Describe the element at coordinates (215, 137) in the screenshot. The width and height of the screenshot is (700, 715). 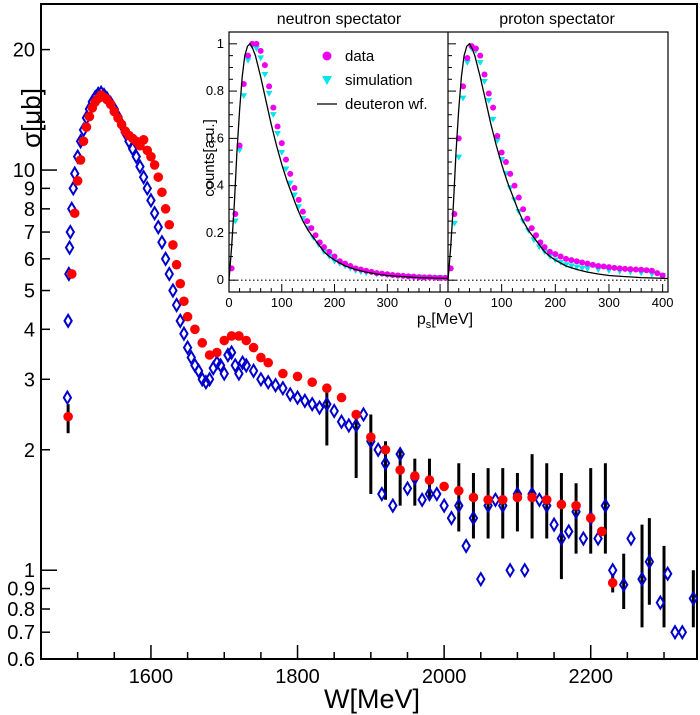
I see `inset-y-tick-label: 0.6` at that location.